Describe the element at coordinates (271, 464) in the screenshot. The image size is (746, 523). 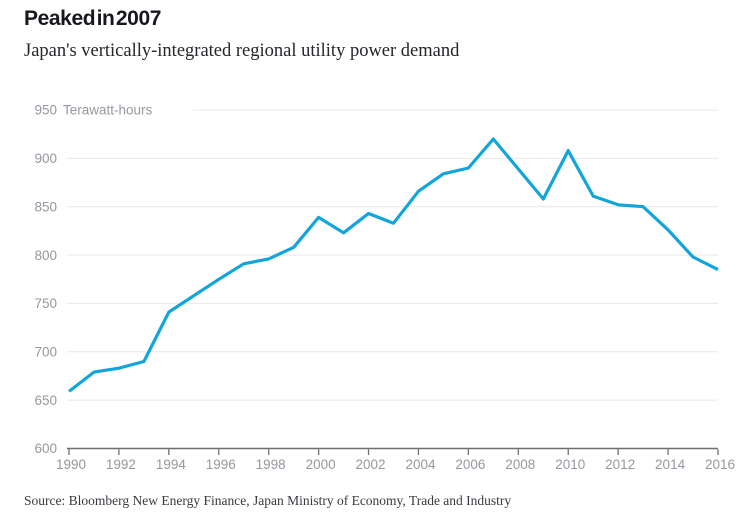
I see `x-tick-label-1998: 1998` at that location.